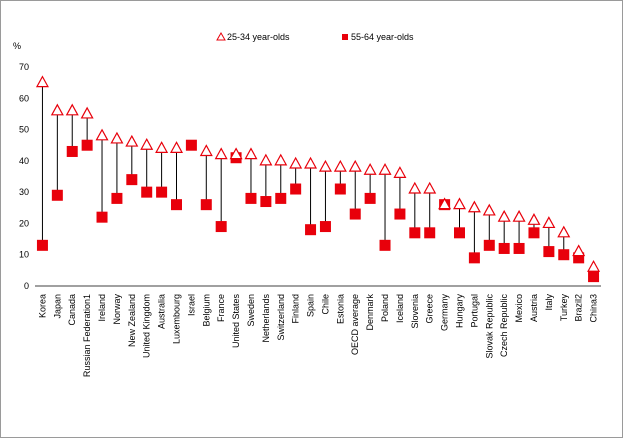 This screenshot has width=623, height=438. Describe the element at coordinates (385, 308) in the screenshot. I see `category-label-poland: Poland` at that location.